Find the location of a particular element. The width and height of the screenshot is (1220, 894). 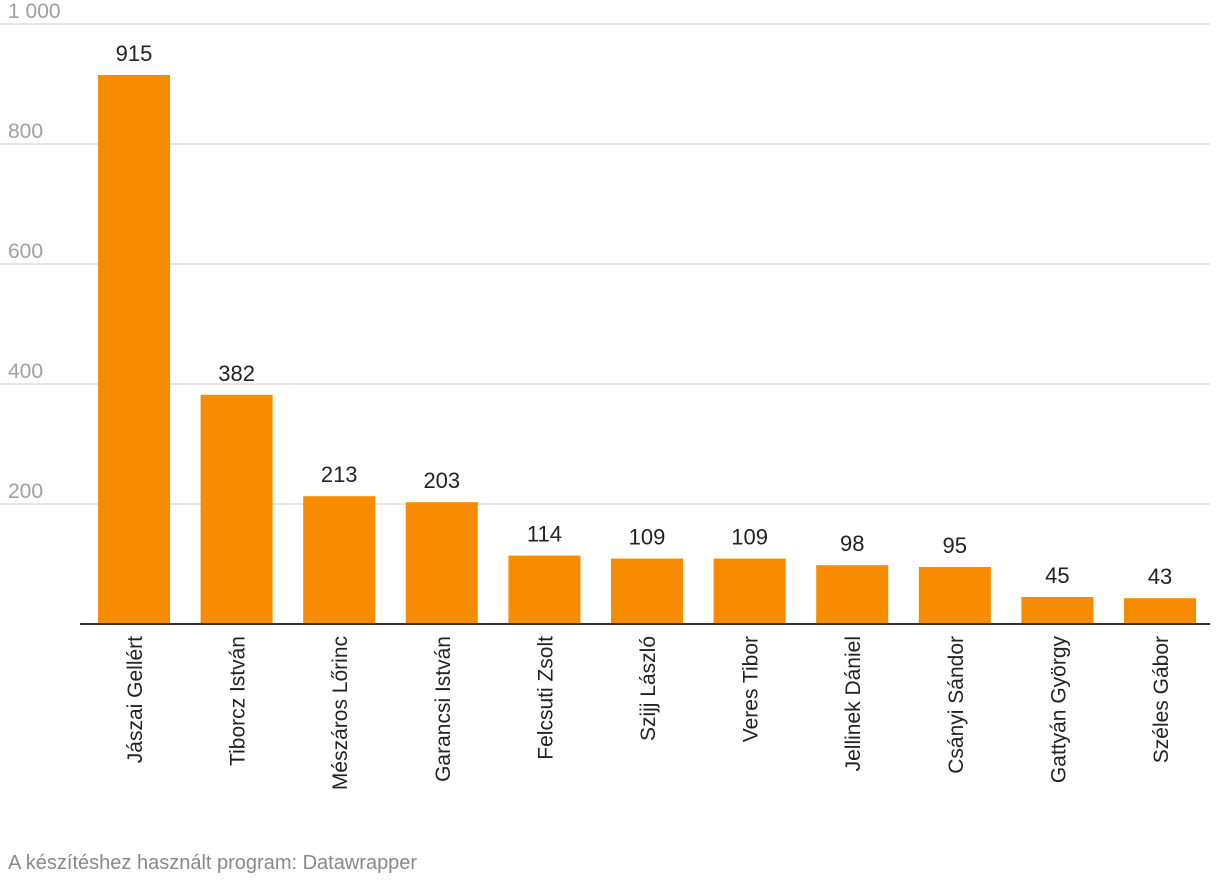

value-label: 213 is located at coordinates (339, 474).